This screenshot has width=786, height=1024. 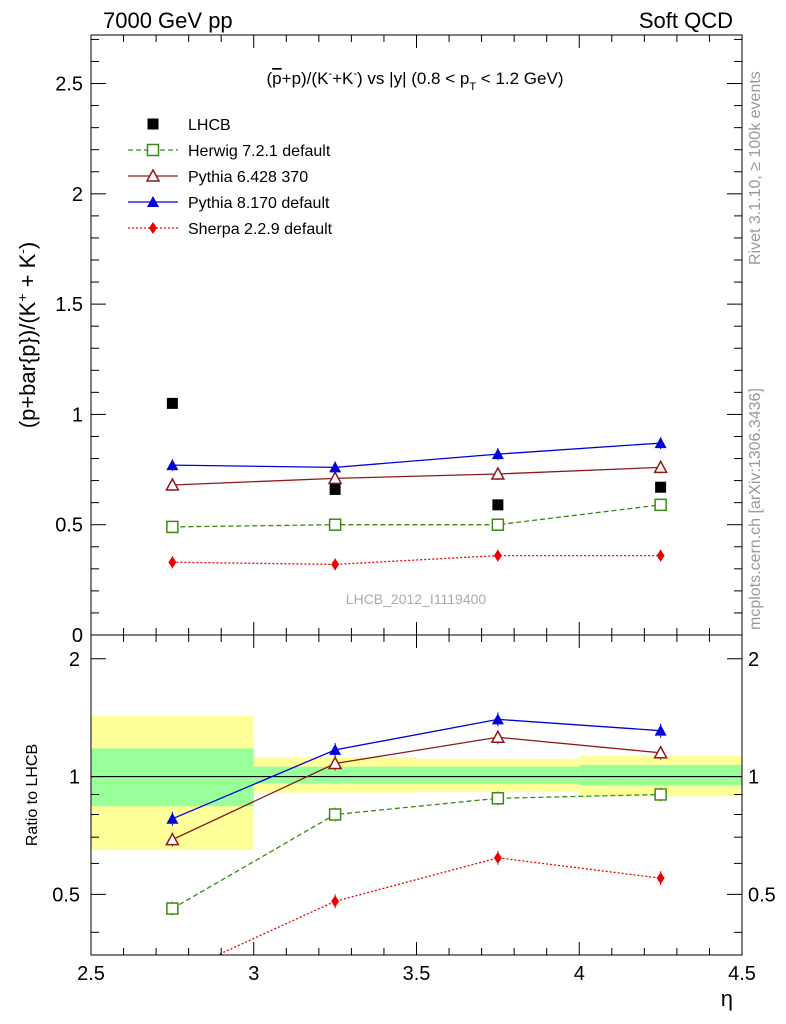 What do you see at coordinates (153, 150) in the screenshot?
I see `legend-marker-herwig-7-2-1-default` at bounding box center [153, 150].